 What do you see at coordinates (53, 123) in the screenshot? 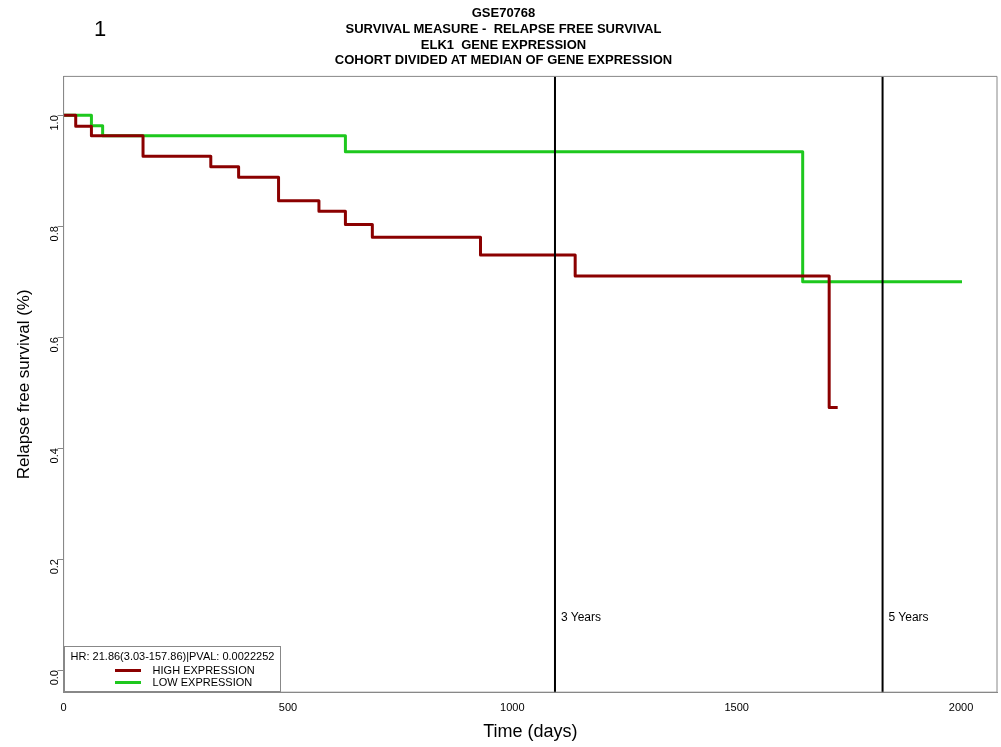
I see `y-tick-label: 1.0` at bounding box center [53, 123].